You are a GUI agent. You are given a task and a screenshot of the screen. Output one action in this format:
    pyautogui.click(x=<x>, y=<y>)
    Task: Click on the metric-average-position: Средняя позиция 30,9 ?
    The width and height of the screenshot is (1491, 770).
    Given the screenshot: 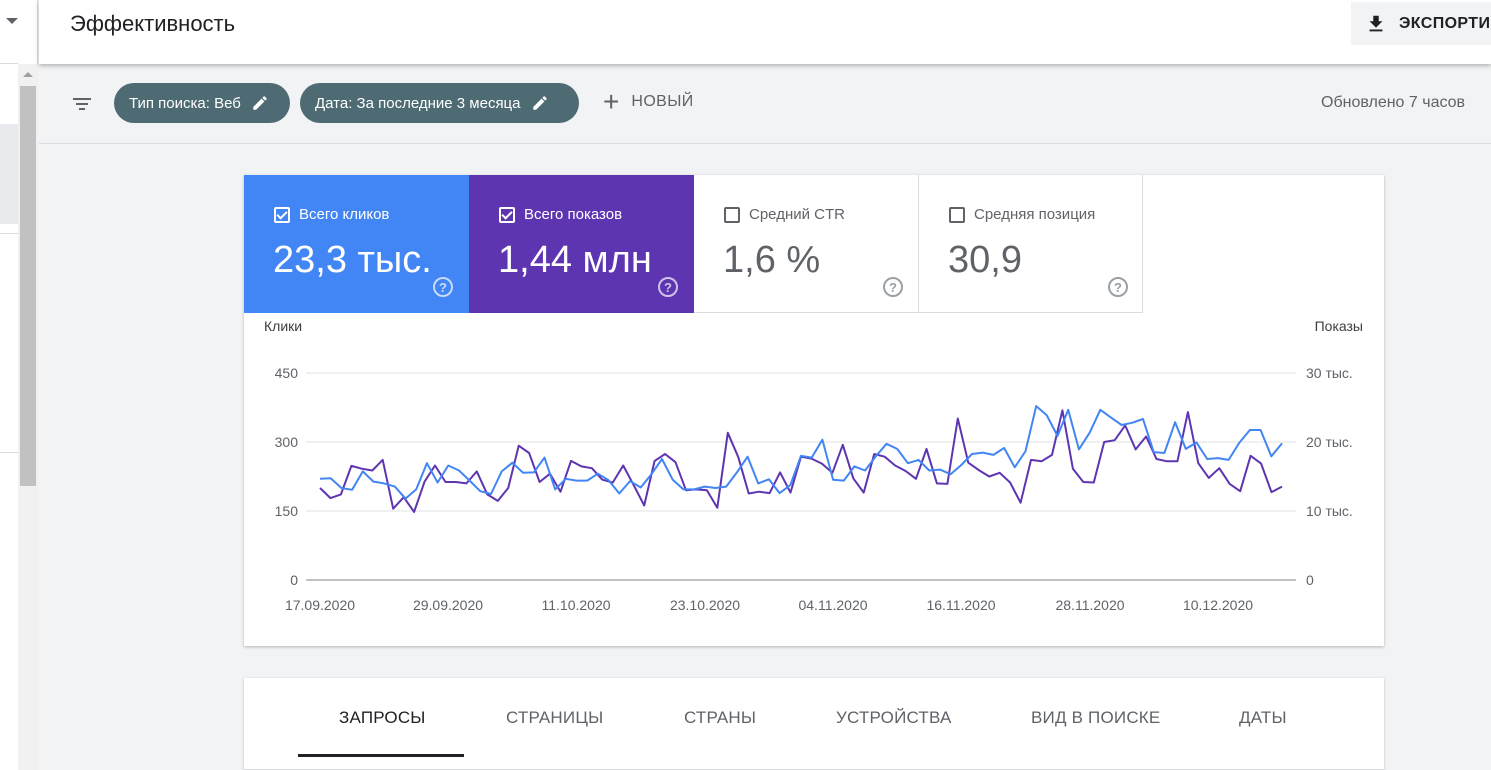 What is the action you would take?
    pyautogui.click(x=1031, y=244)
    